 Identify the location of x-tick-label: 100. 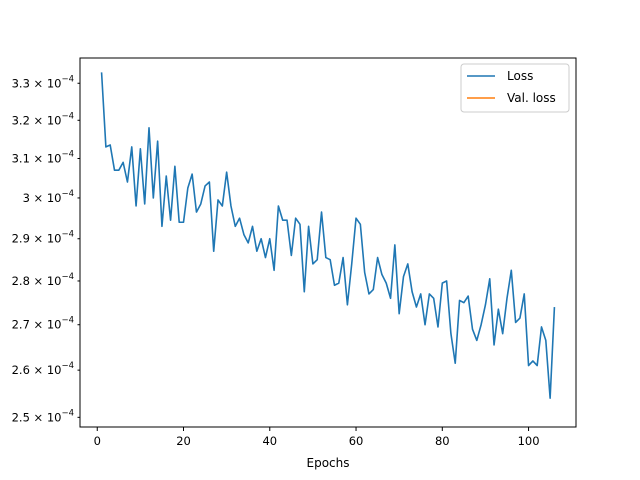
(529, 441).